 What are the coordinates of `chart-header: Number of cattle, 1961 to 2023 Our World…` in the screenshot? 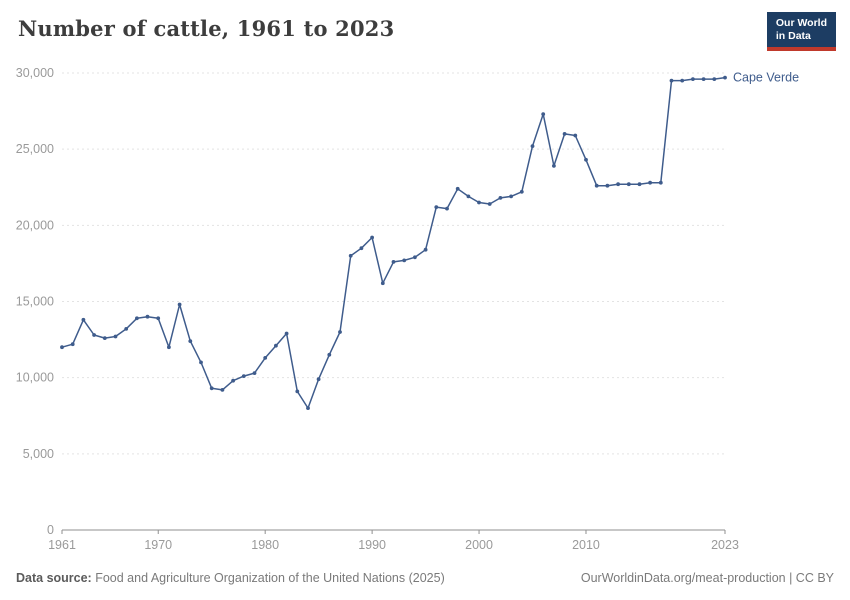 It's located at (425, 29).